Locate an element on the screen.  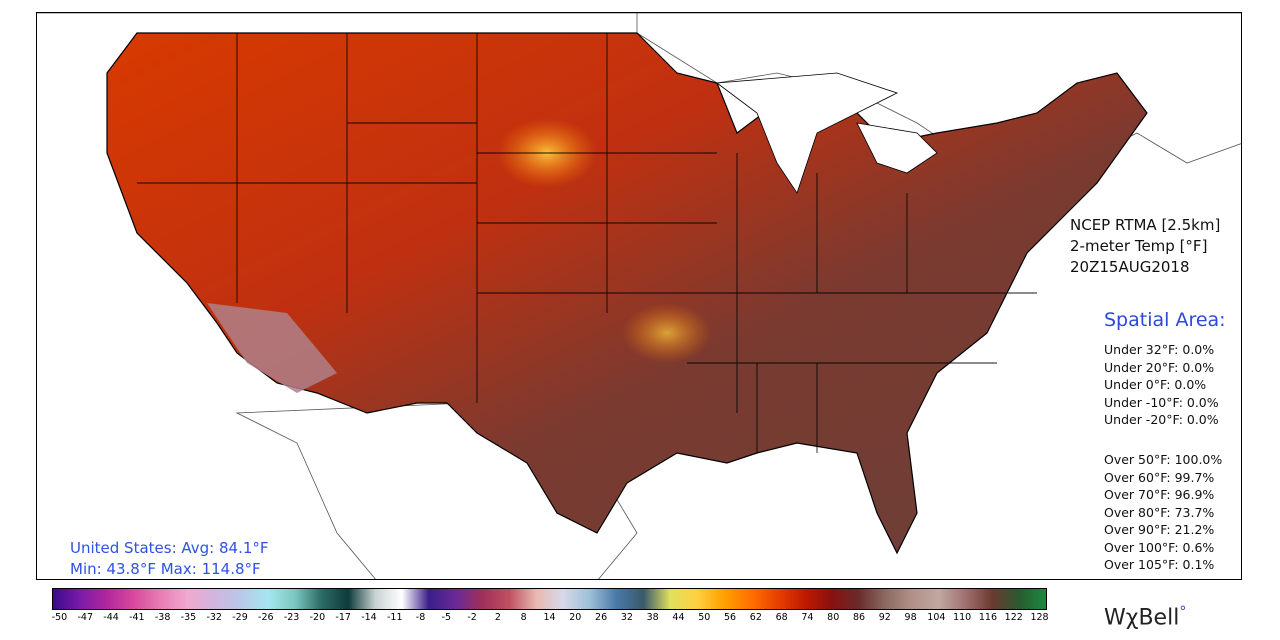
under-stat: Under -10°F: 0.0% is located at coordinates (1161, 402).